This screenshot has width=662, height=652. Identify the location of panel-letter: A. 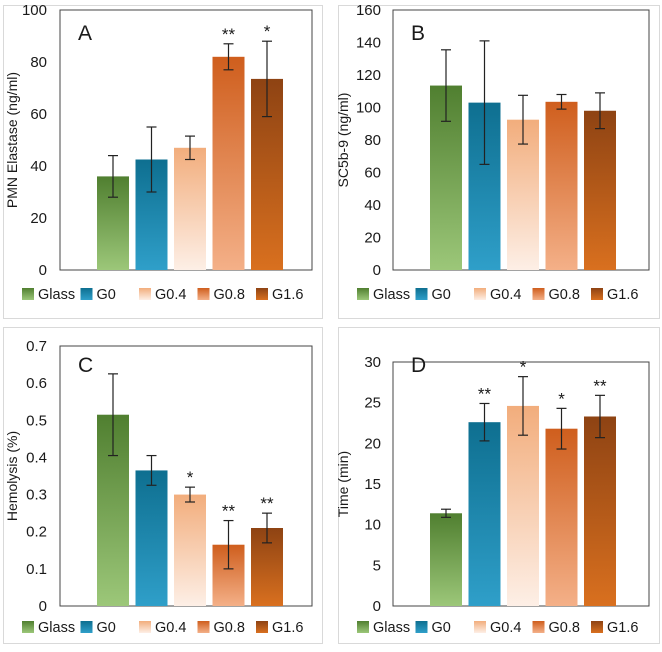
(85, 33).